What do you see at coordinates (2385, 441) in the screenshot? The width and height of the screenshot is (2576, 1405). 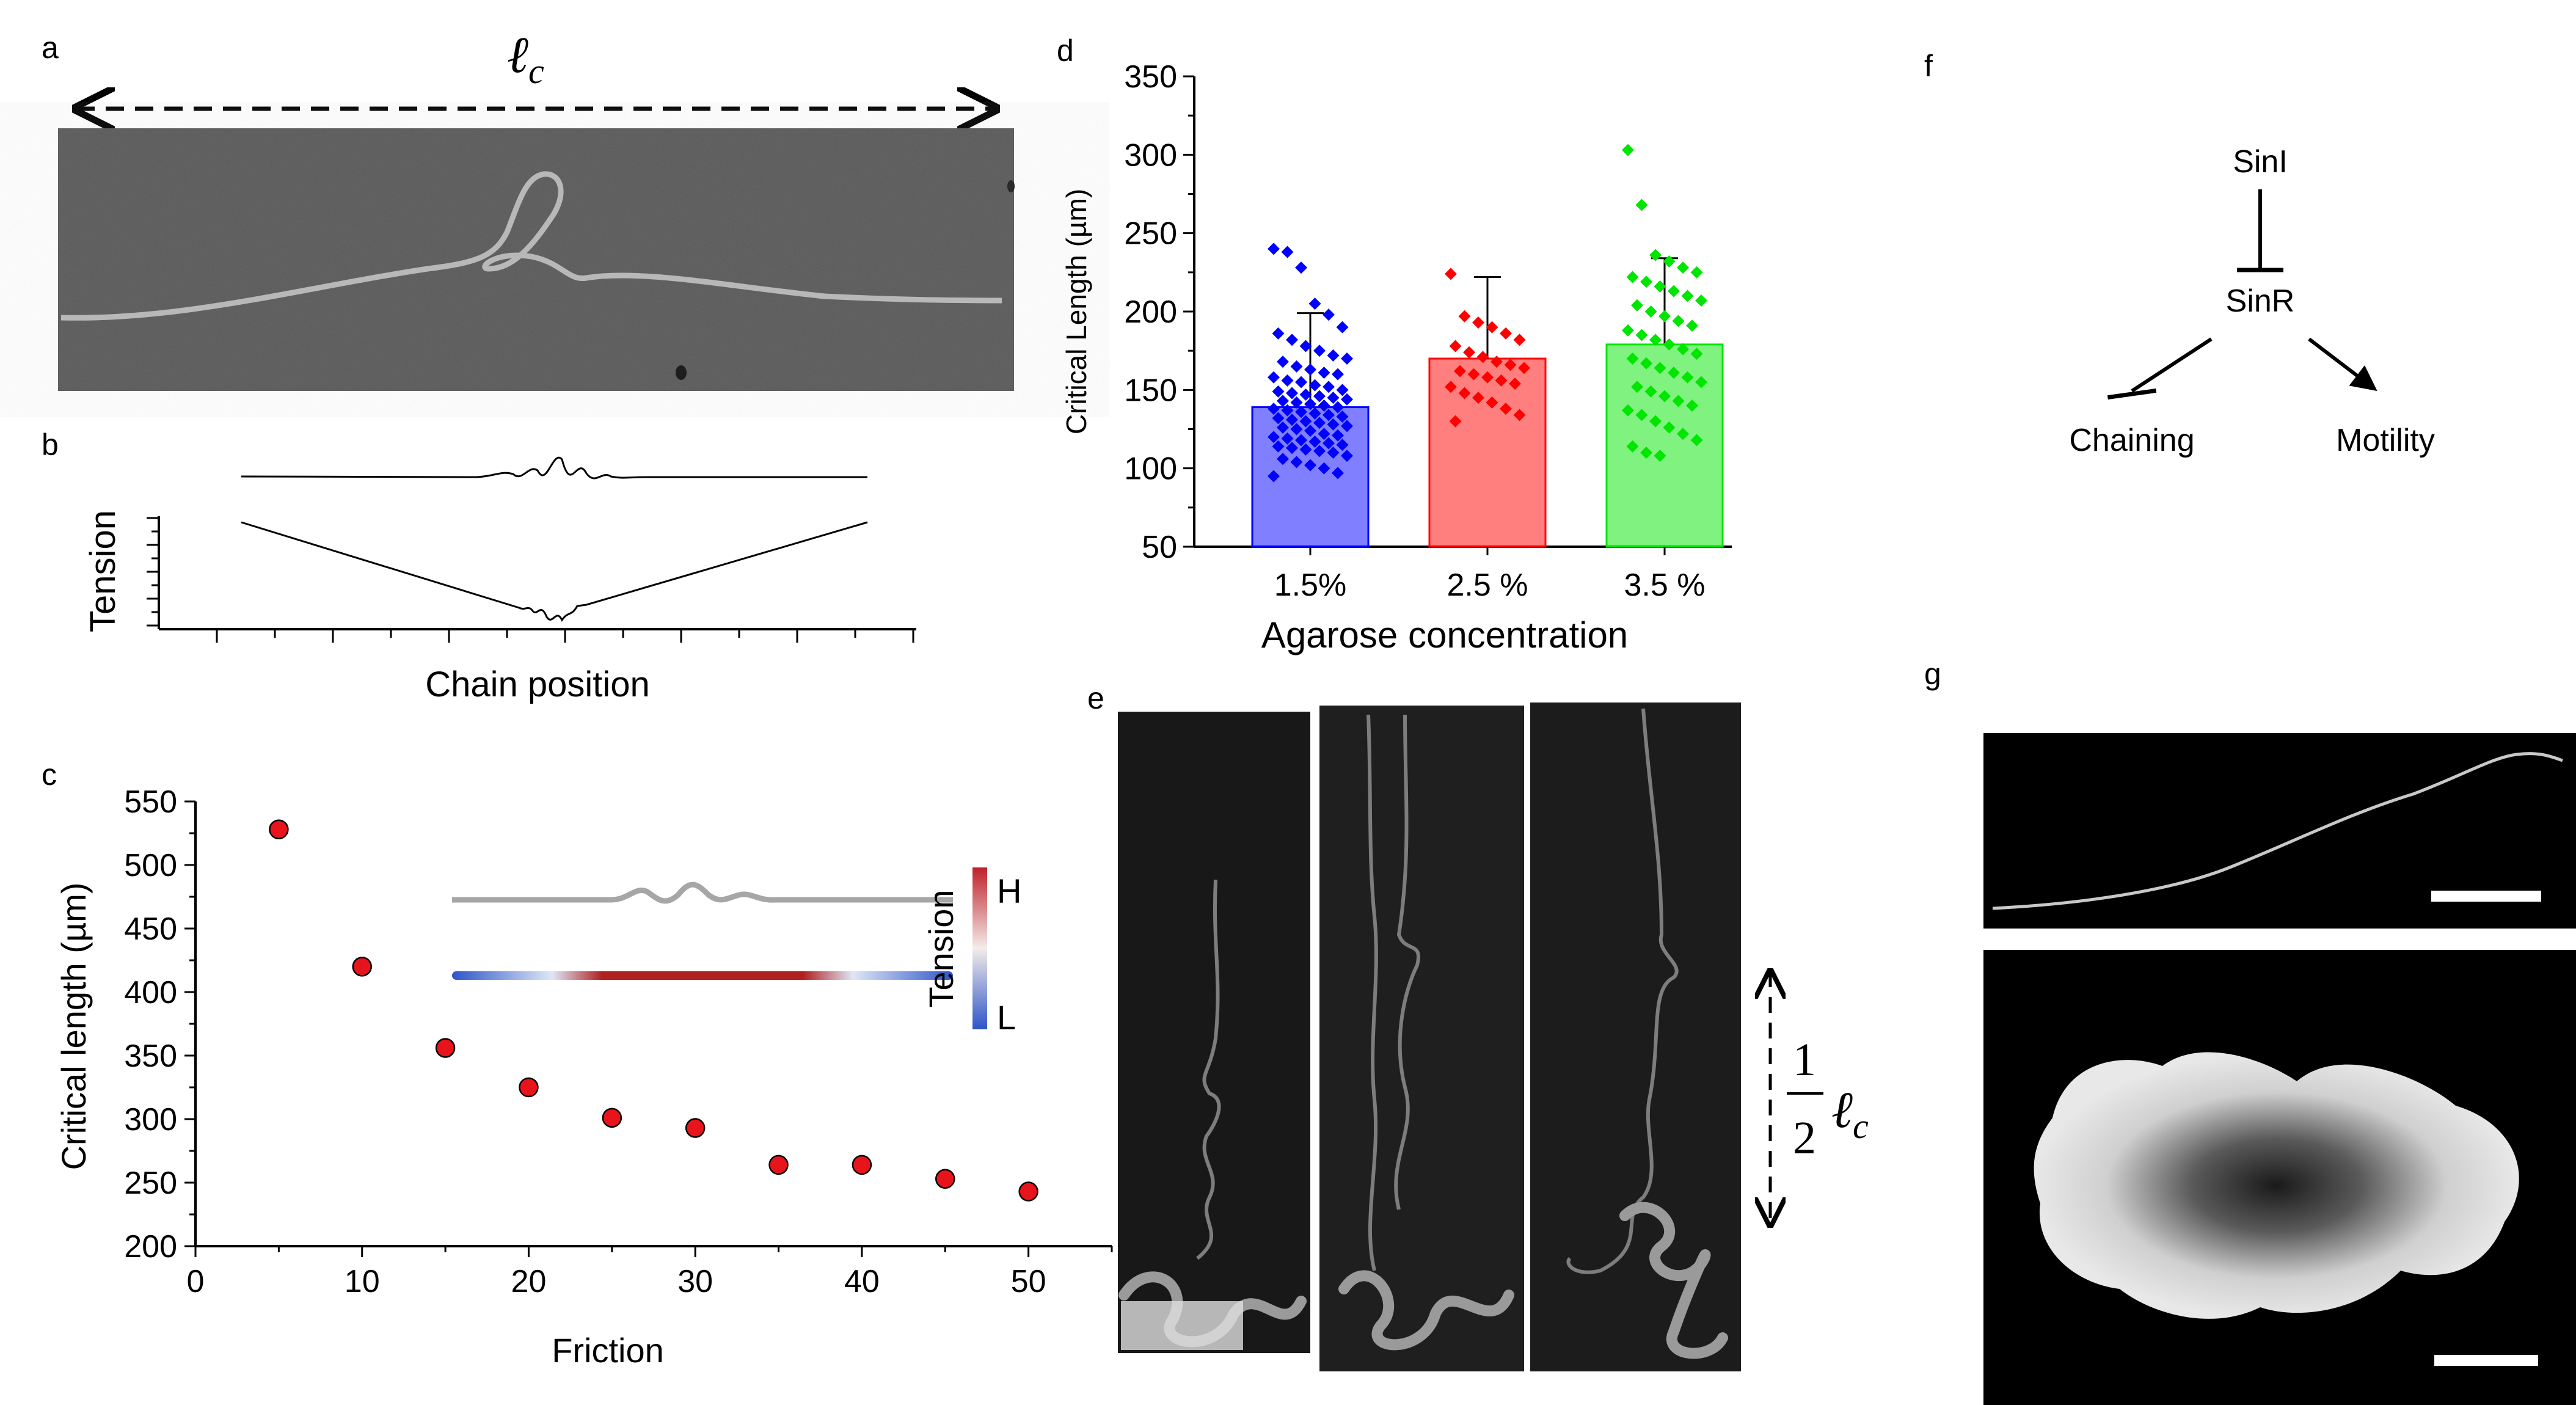 I see `node-motility: Motility` at bounding box center [2385, 441].